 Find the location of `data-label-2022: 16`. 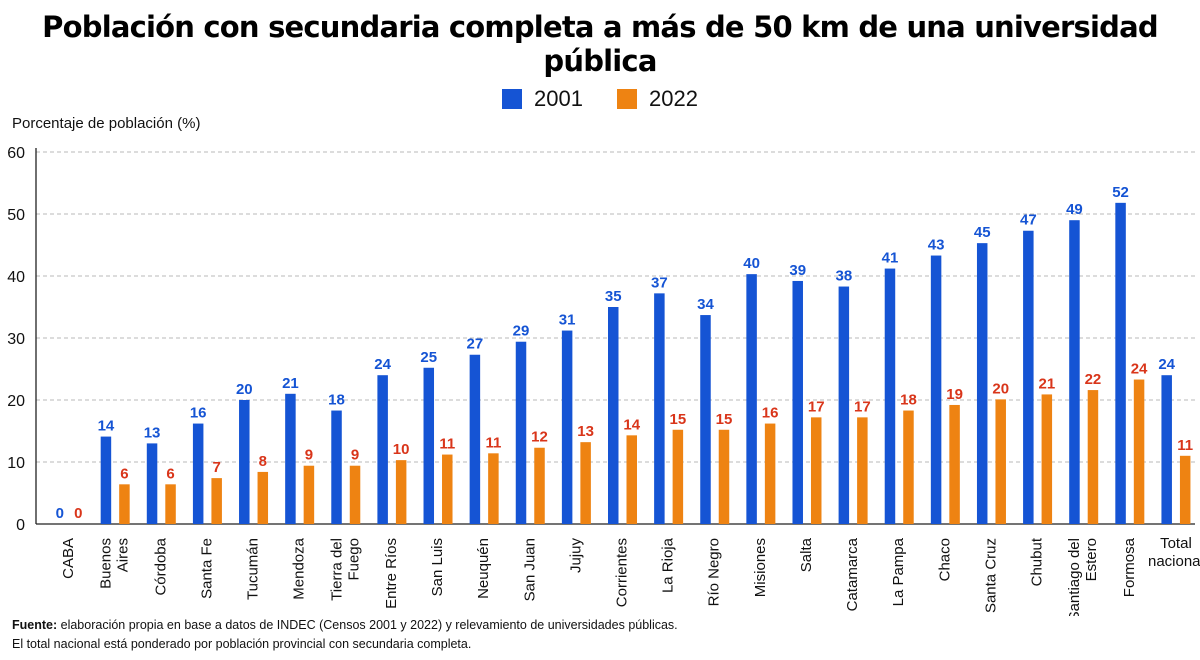

data-label-2022: 16 is located at coordinates (770, 413).